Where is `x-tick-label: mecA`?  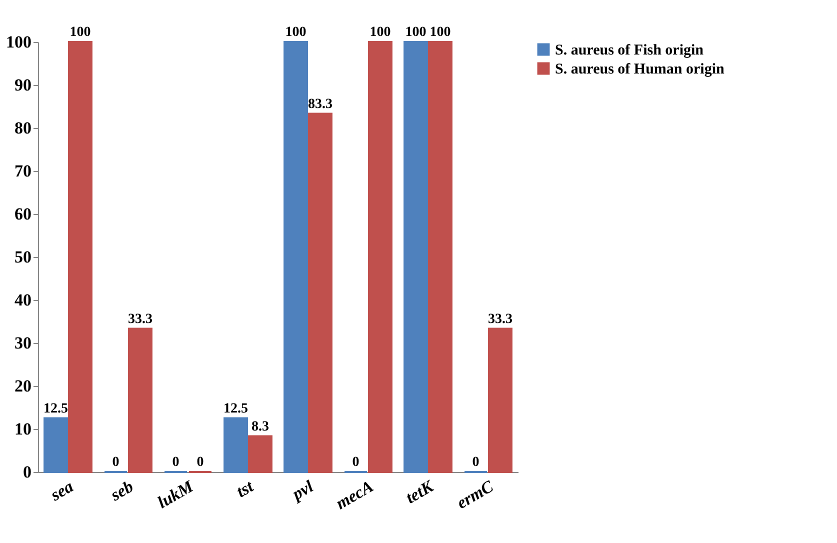 x-tick-label: mecA is located at coordinates (354, 495).